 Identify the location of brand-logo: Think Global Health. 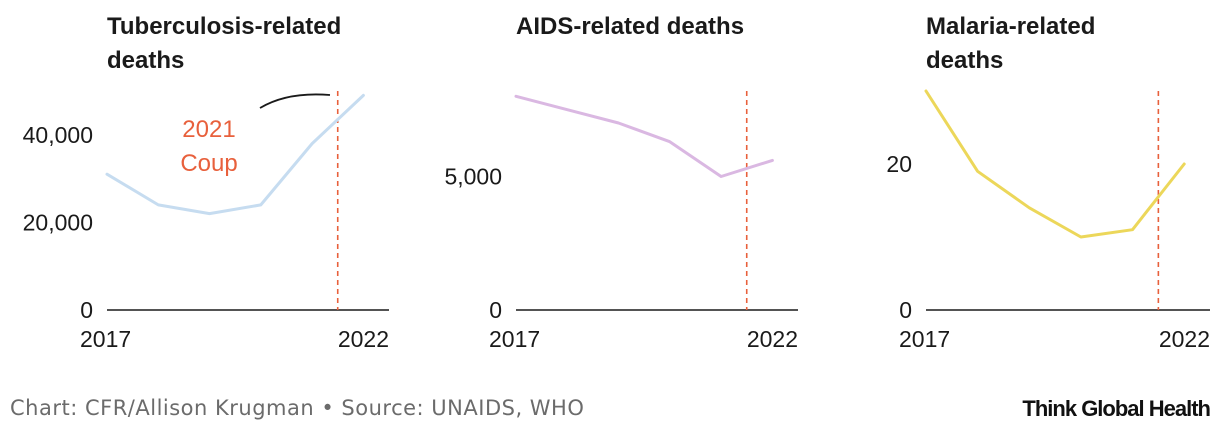
(1116, 408).